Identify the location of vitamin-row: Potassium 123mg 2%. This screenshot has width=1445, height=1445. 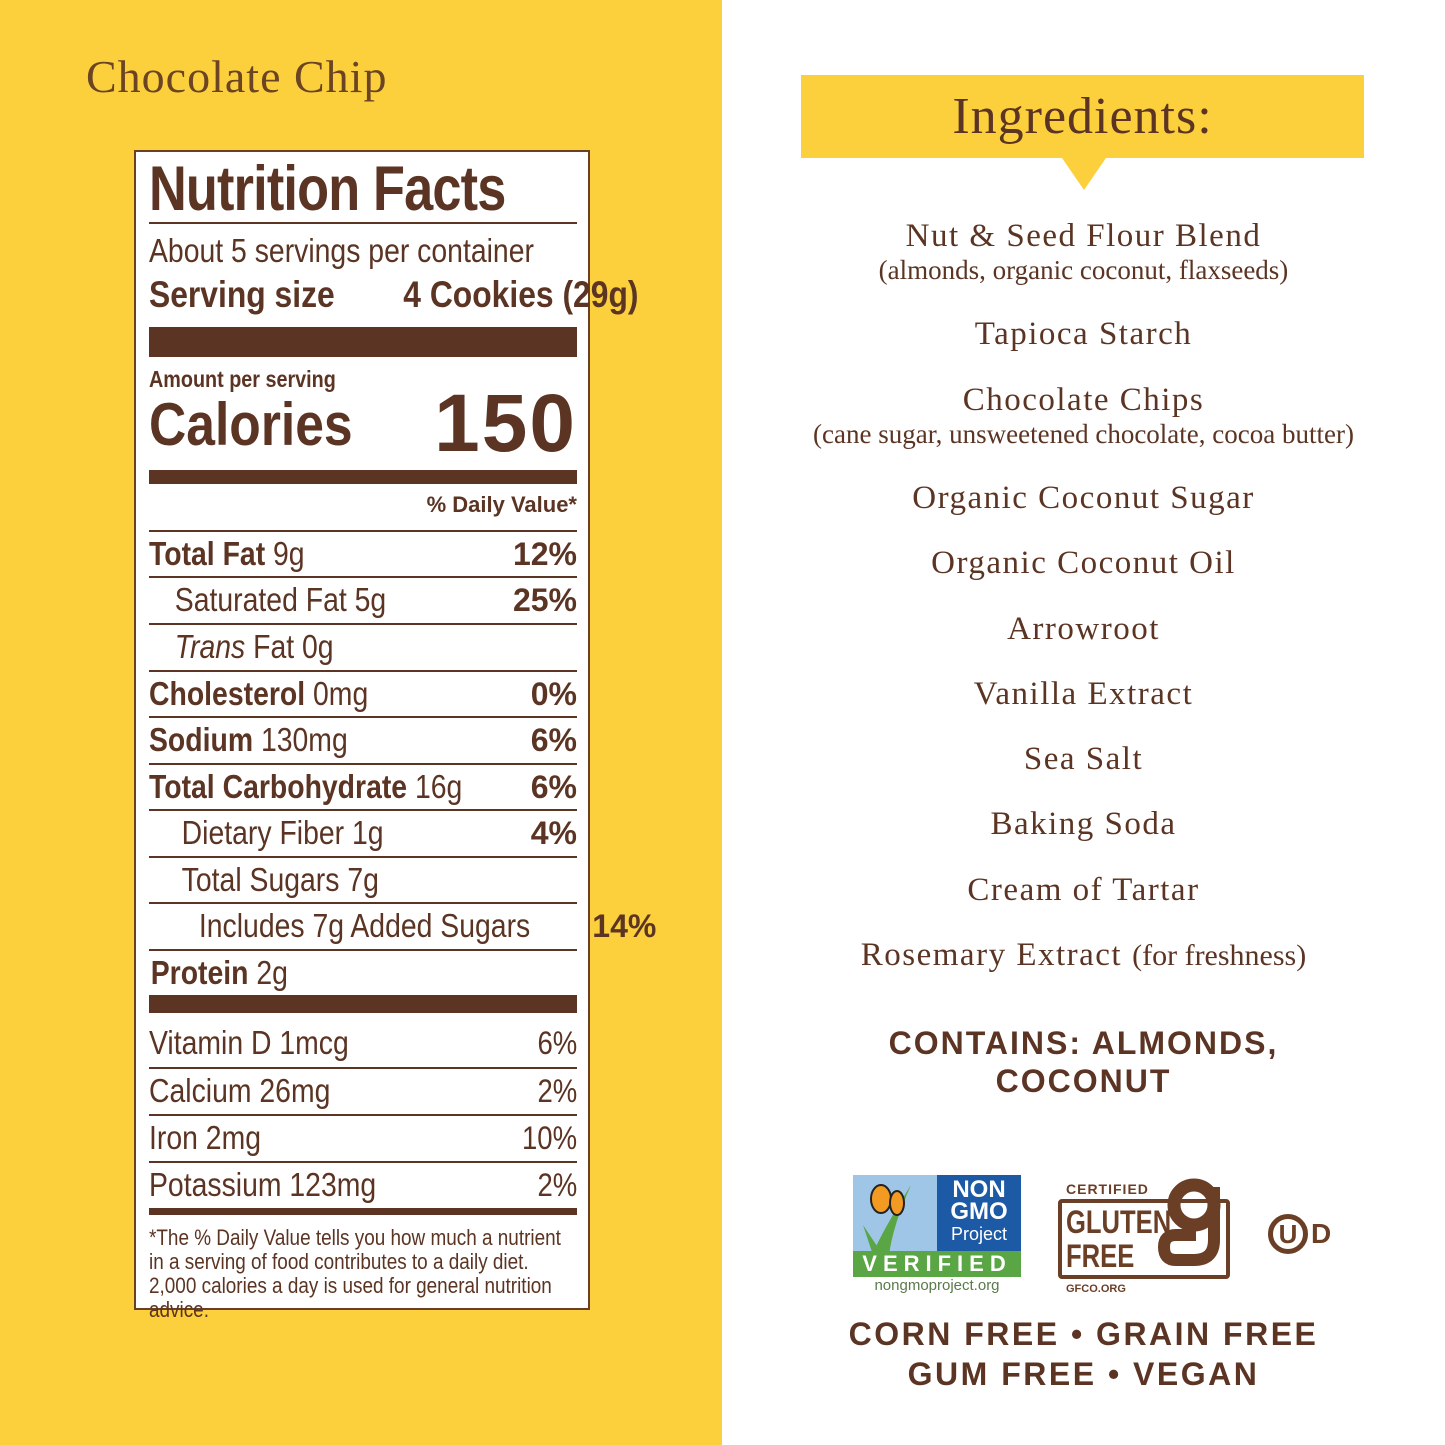
(363, 1184).